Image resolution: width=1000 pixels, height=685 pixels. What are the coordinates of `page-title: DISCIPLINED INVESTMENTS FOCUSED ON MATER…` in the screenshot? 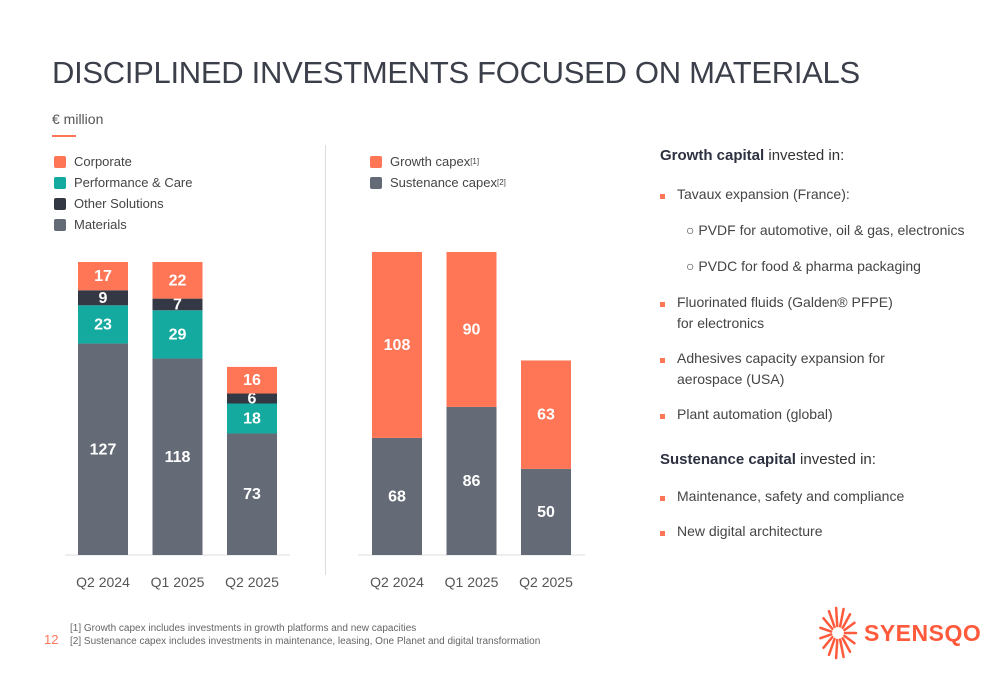 It's located at (456, 72).